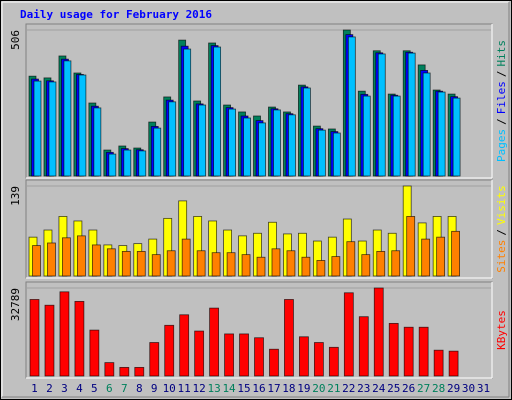 This screenshot has height=400, width=512. What do you see at coordinates (169, 388) in the screenshot?
I see `x-tick-label: 10` at bounding box center [169, 388].